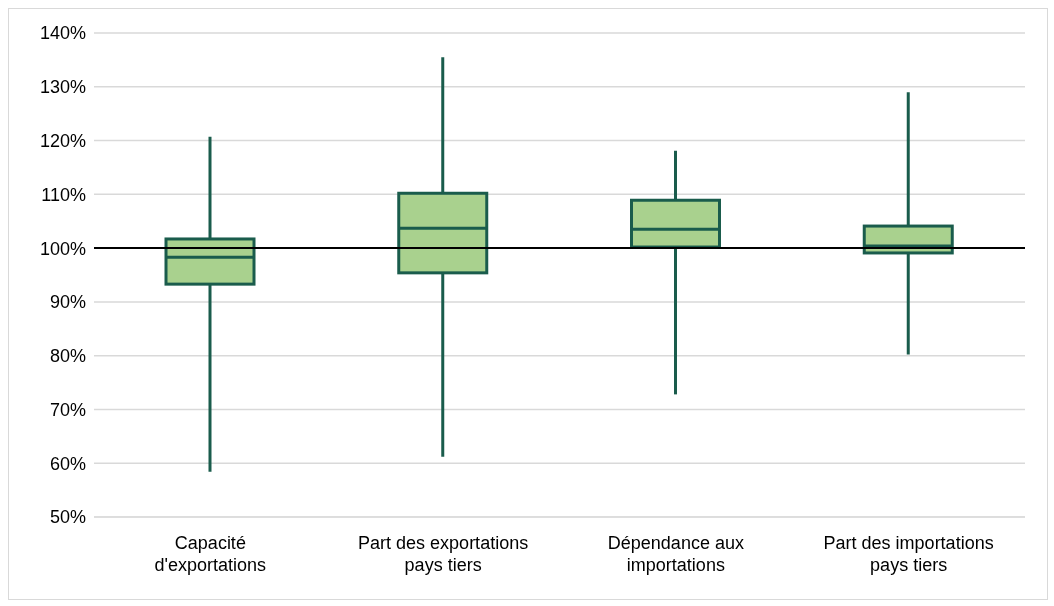 The width and height of the screenshot is (1054, 606). I want to click on y-tick-label: 130%, so click(62, 87).